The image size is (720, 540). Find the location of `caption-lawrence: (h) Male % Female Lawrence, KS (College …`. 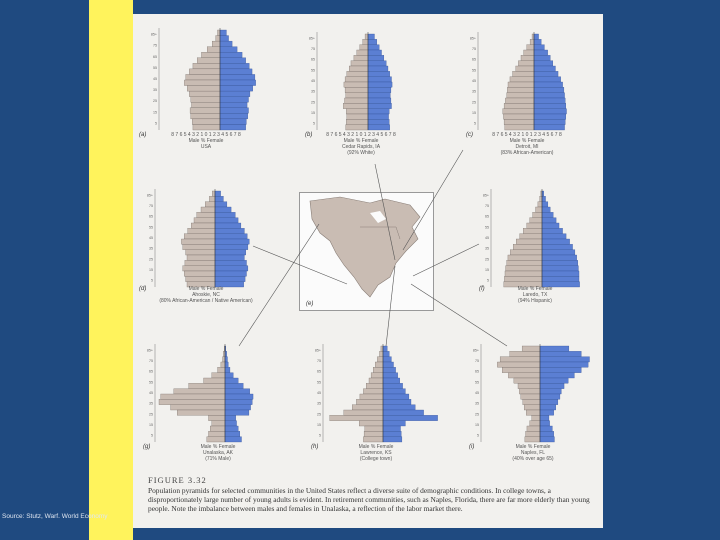

caption-lawrence: (h) Male % Female Lawrence, KS (College … is located at coordinates (376, 457).